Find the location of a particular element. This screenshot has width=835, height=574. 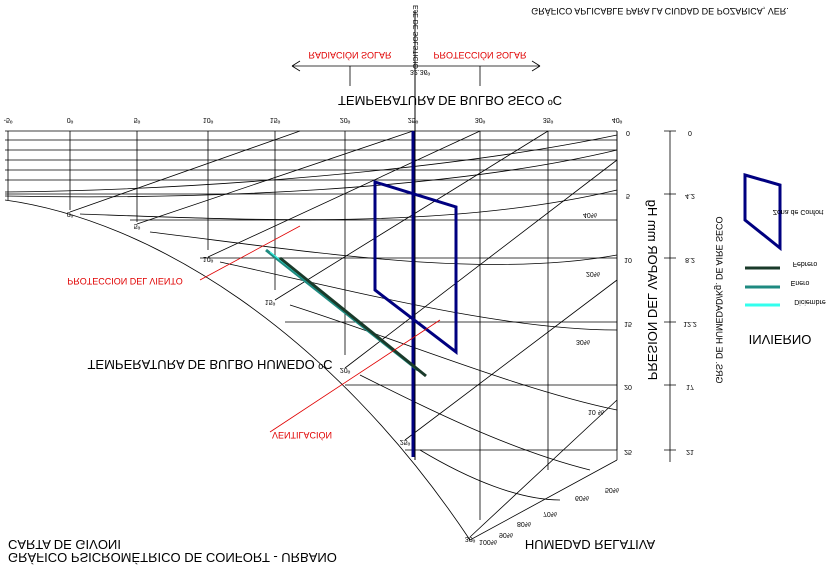

wet-bulb-tick: 5º is located at coordinates (137, 225).